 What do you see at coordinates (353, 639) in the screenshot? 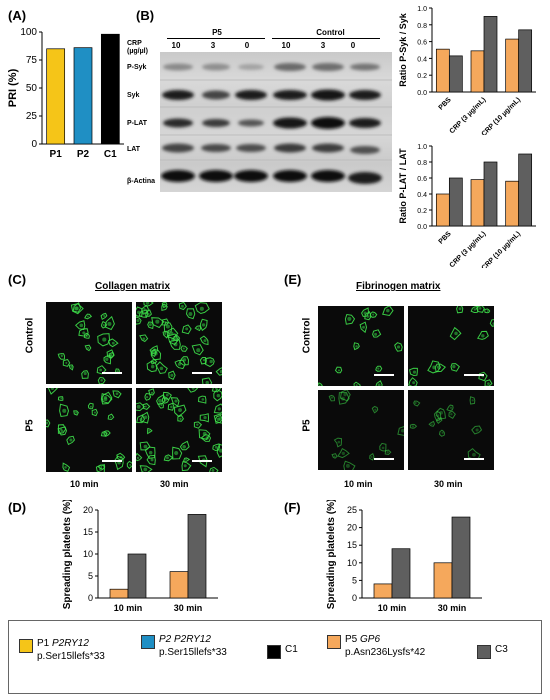
I see `legend-p5-label: P5` at bounding box center [353, 639].